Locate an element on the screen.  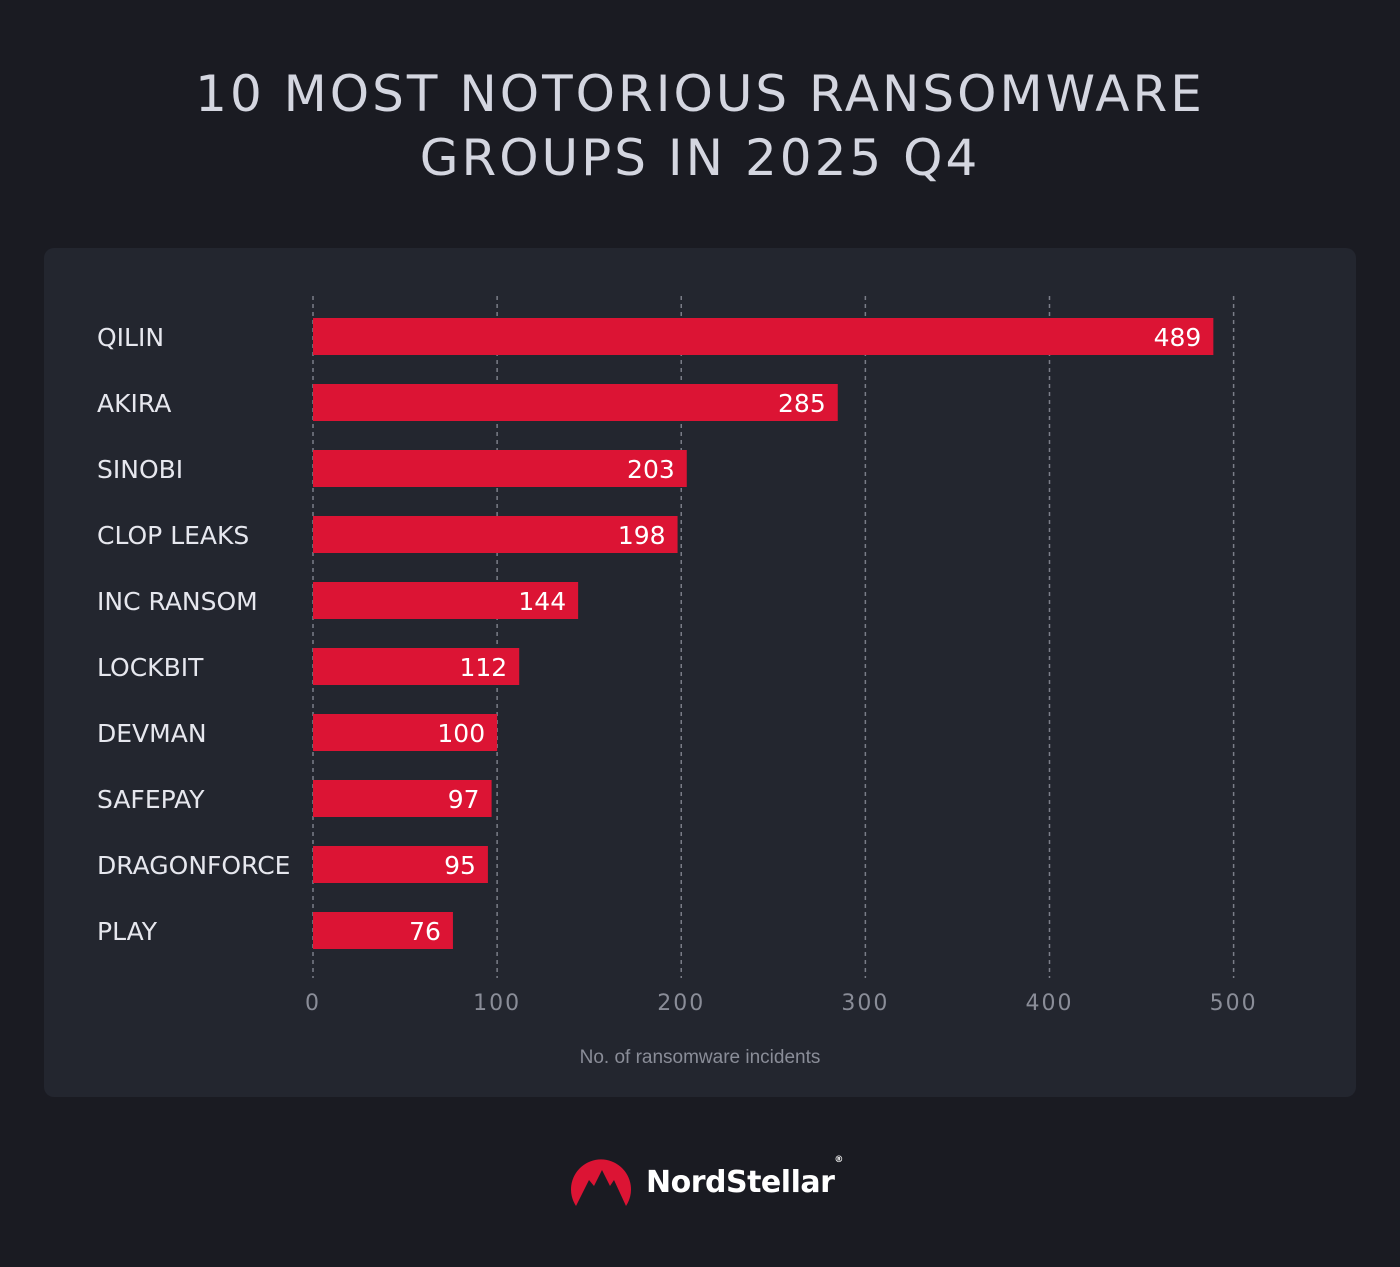
data-label: 489 is located at coordinates (1178, 337).